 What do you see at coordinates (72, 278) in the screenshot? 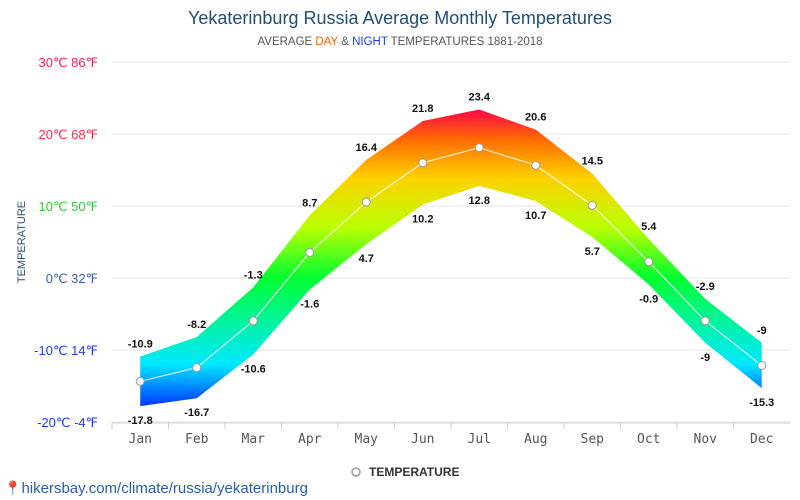
I see `y-tick-label: 0℃ 32℉` at bounding box center [72, 278].